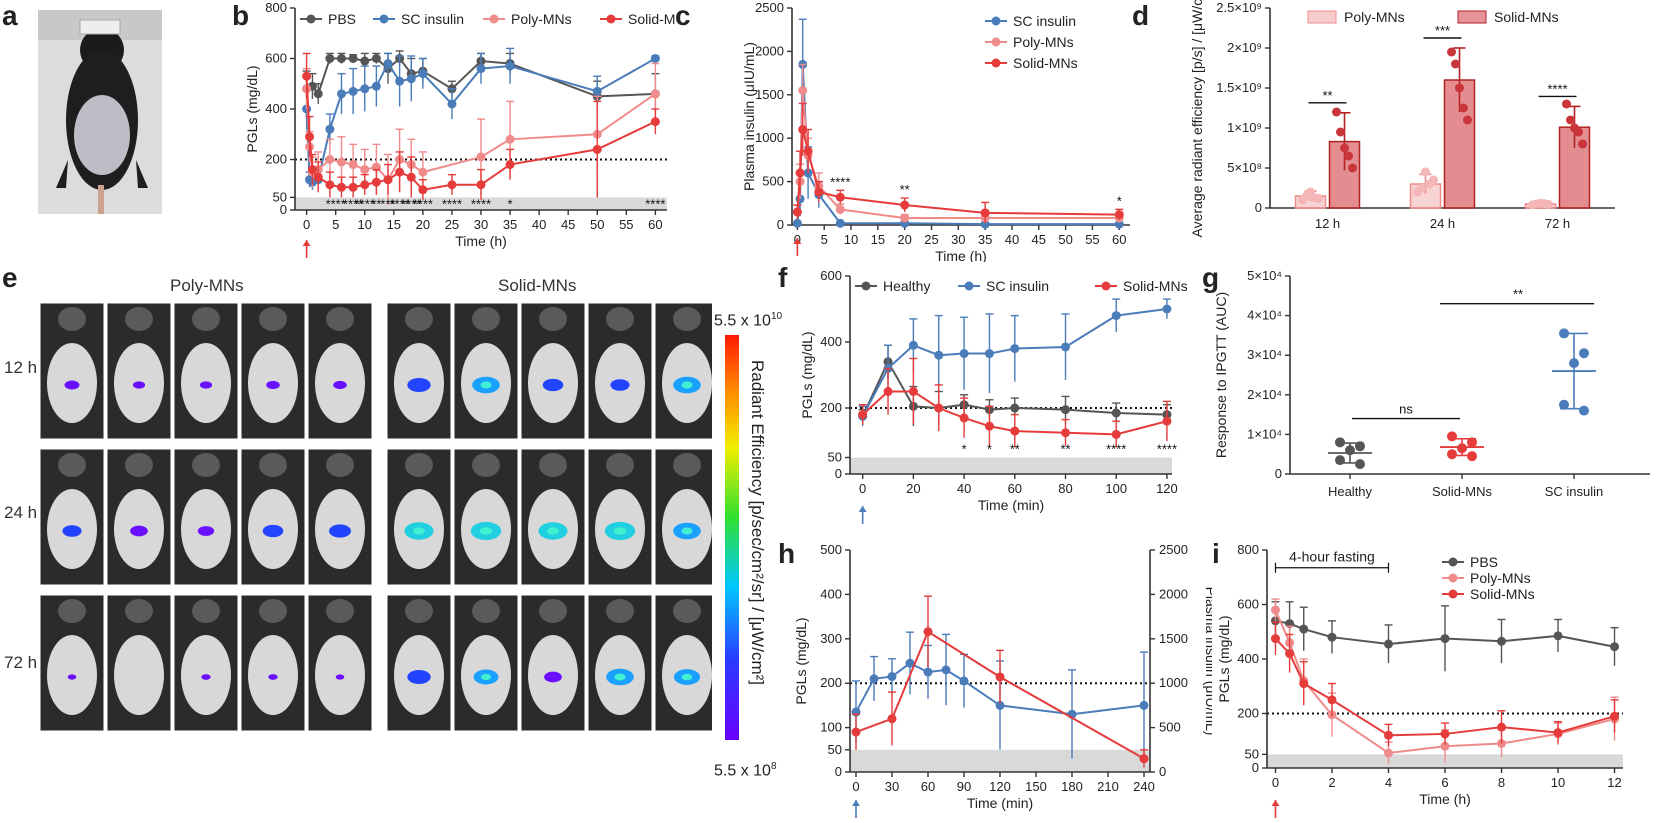  Describe the element at coordinates (276, 58) in the screenshot. I see `y-tick-label: 600` at that location.